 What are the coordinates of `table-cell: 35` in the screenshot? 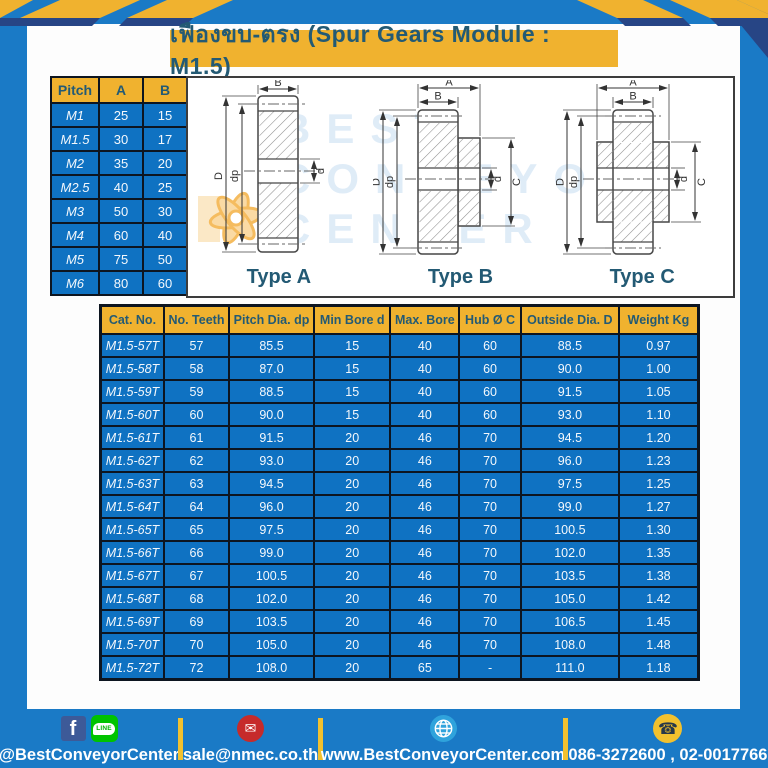 It's located at (121, 163).